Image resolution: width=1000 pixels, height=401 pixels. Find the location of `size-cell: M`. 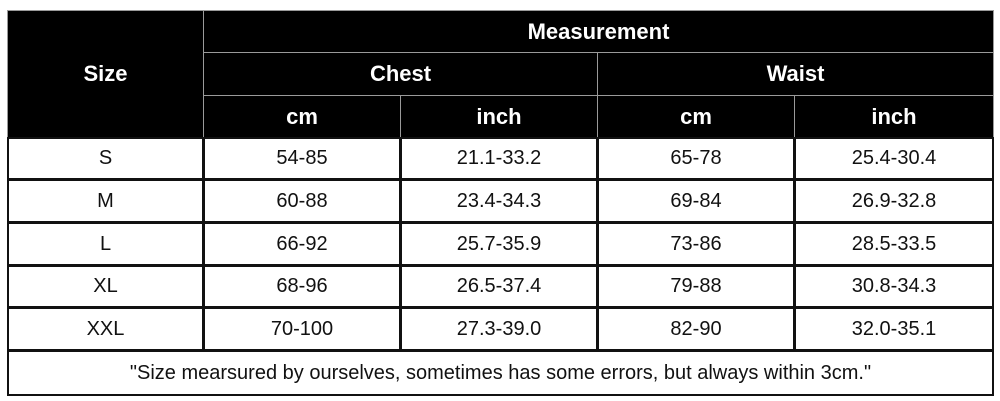

size-cell: M is located at coordinates (105, 201).